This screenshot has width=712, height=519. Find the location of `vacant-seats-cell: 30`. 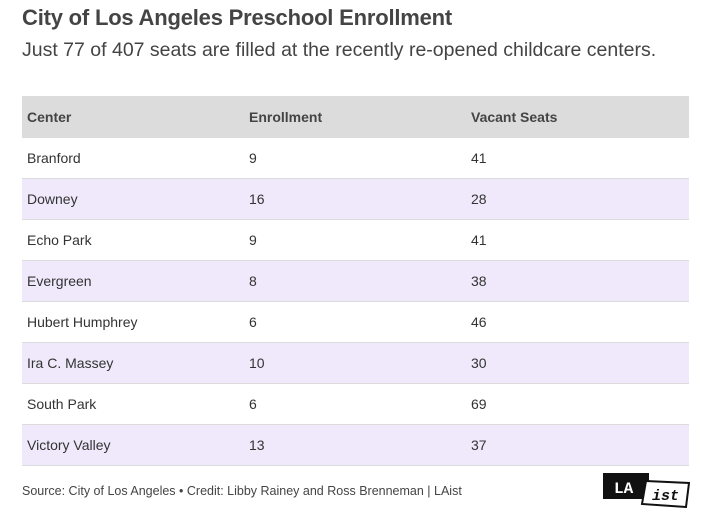

vacant-seats-cell: 30 is located at coordinates (479, 363).